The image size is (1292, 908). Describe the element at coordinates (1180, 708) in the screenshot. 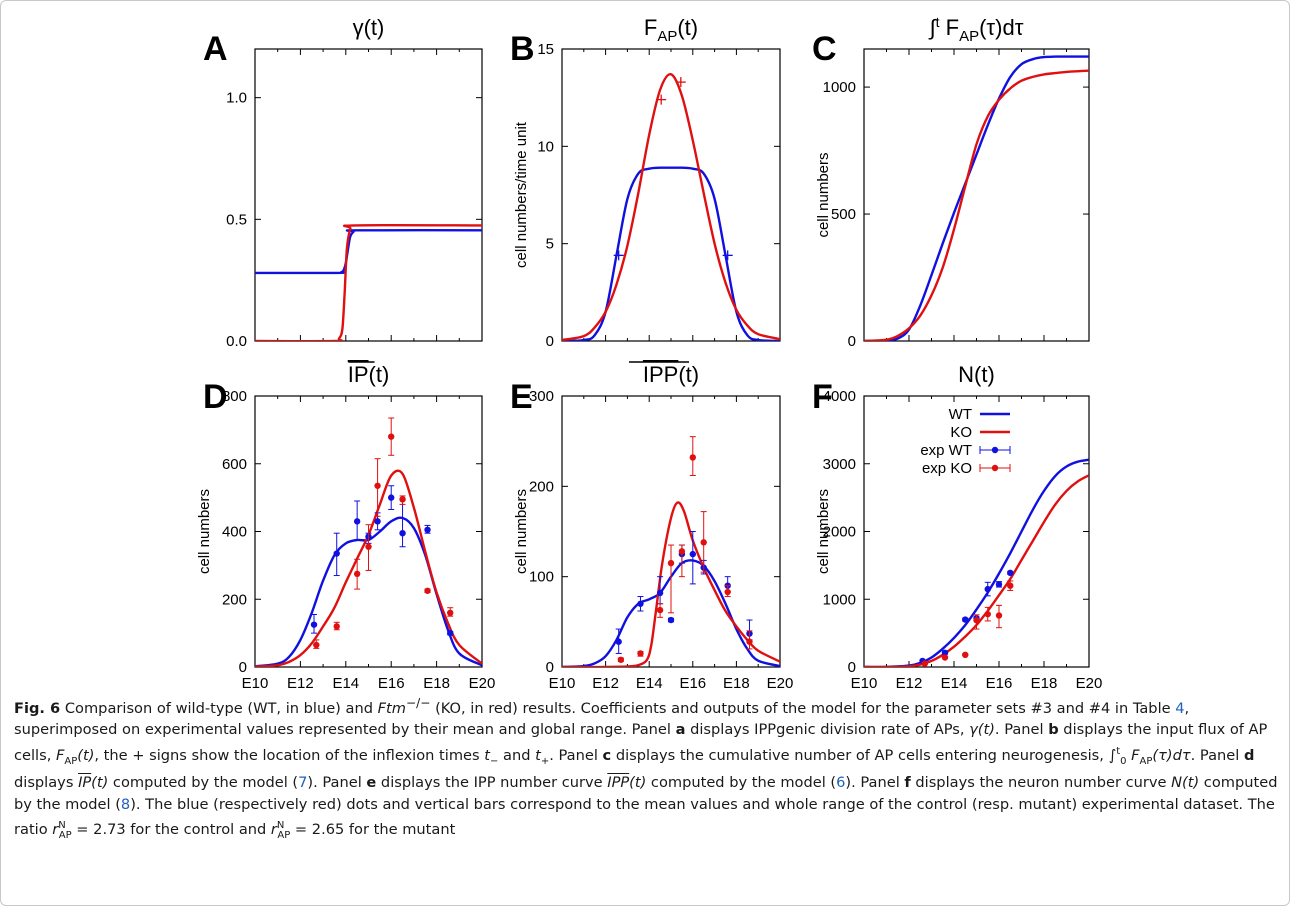

I see `caption-table-link: 4` at that location.